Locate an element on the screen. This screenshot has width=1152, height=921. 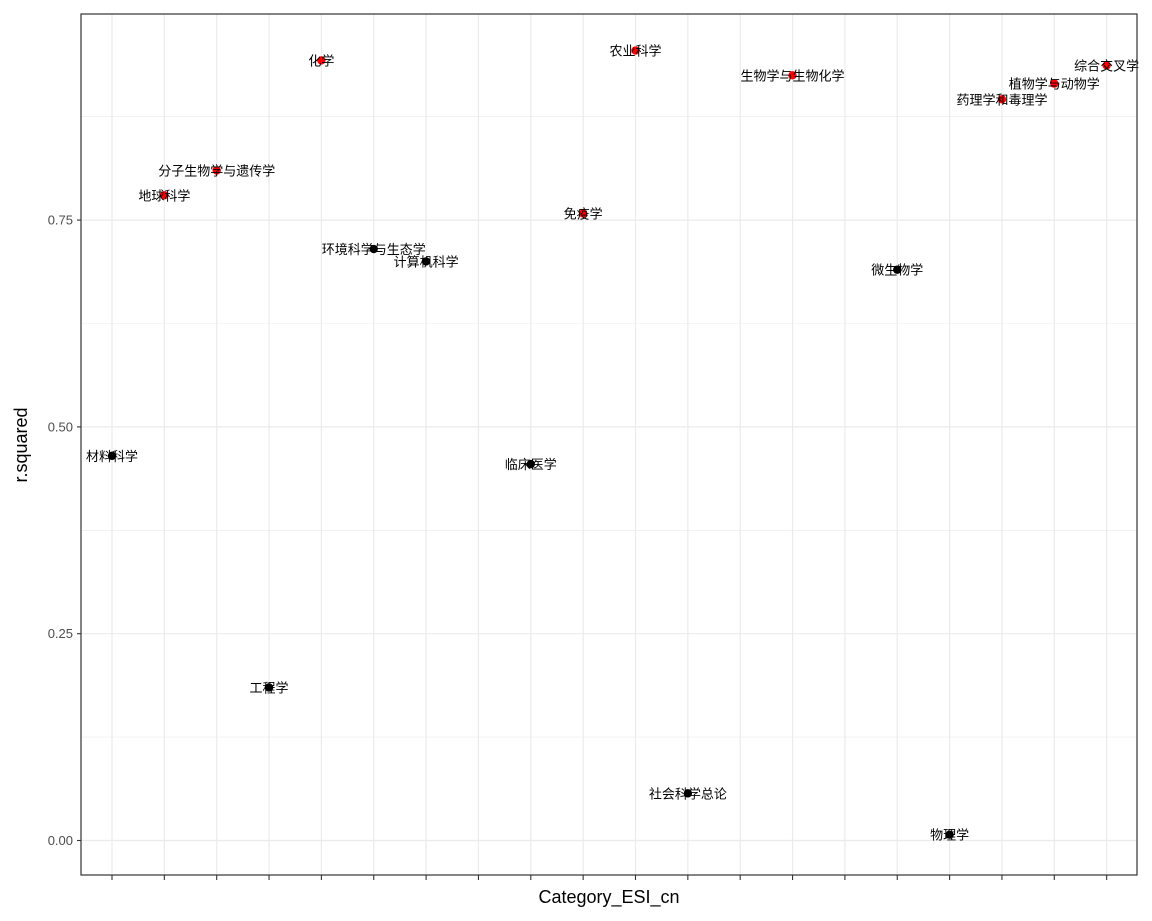
x-axis is located at coordinates (609, 877).